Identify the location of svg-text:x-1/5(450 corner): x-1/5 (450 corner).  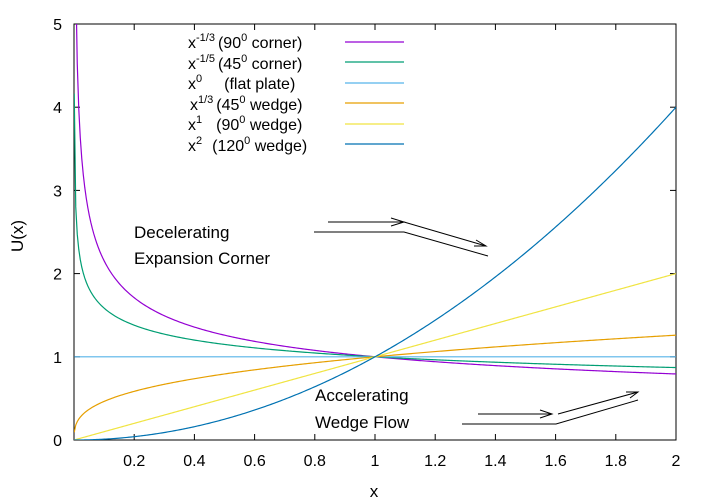
(245, 63).